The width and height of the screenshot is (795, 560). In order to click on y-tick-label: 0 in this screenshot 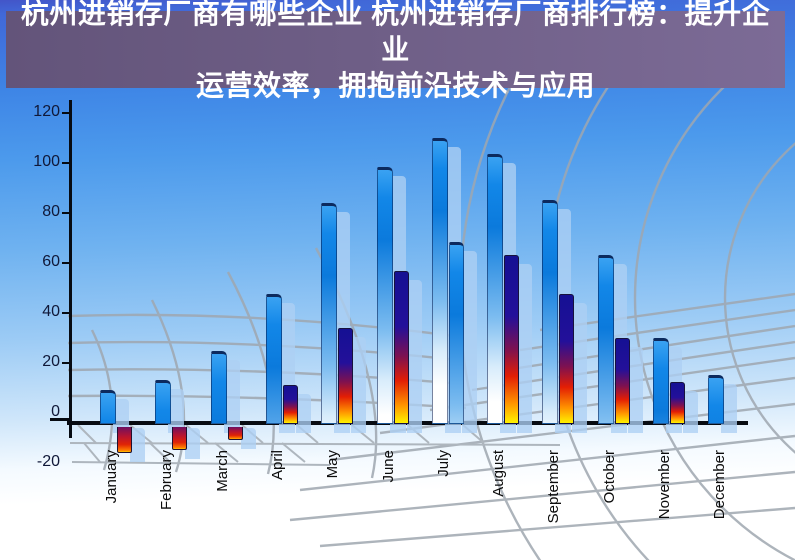, I will do `click(55, 411)`.